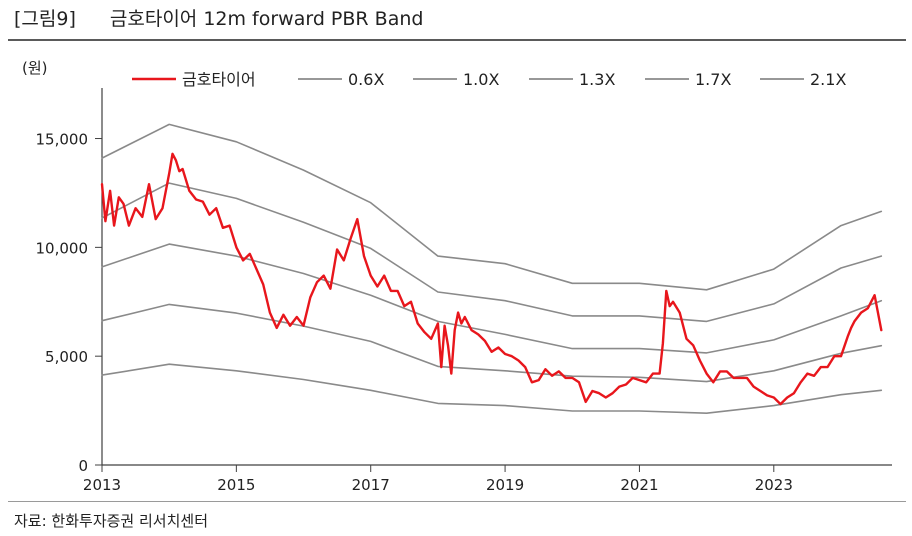 This screenshot has width=912, height=536. Describe the element at coordinates (774, 485) in the screenshot. I see `x-tick-label: 2023` at that location.